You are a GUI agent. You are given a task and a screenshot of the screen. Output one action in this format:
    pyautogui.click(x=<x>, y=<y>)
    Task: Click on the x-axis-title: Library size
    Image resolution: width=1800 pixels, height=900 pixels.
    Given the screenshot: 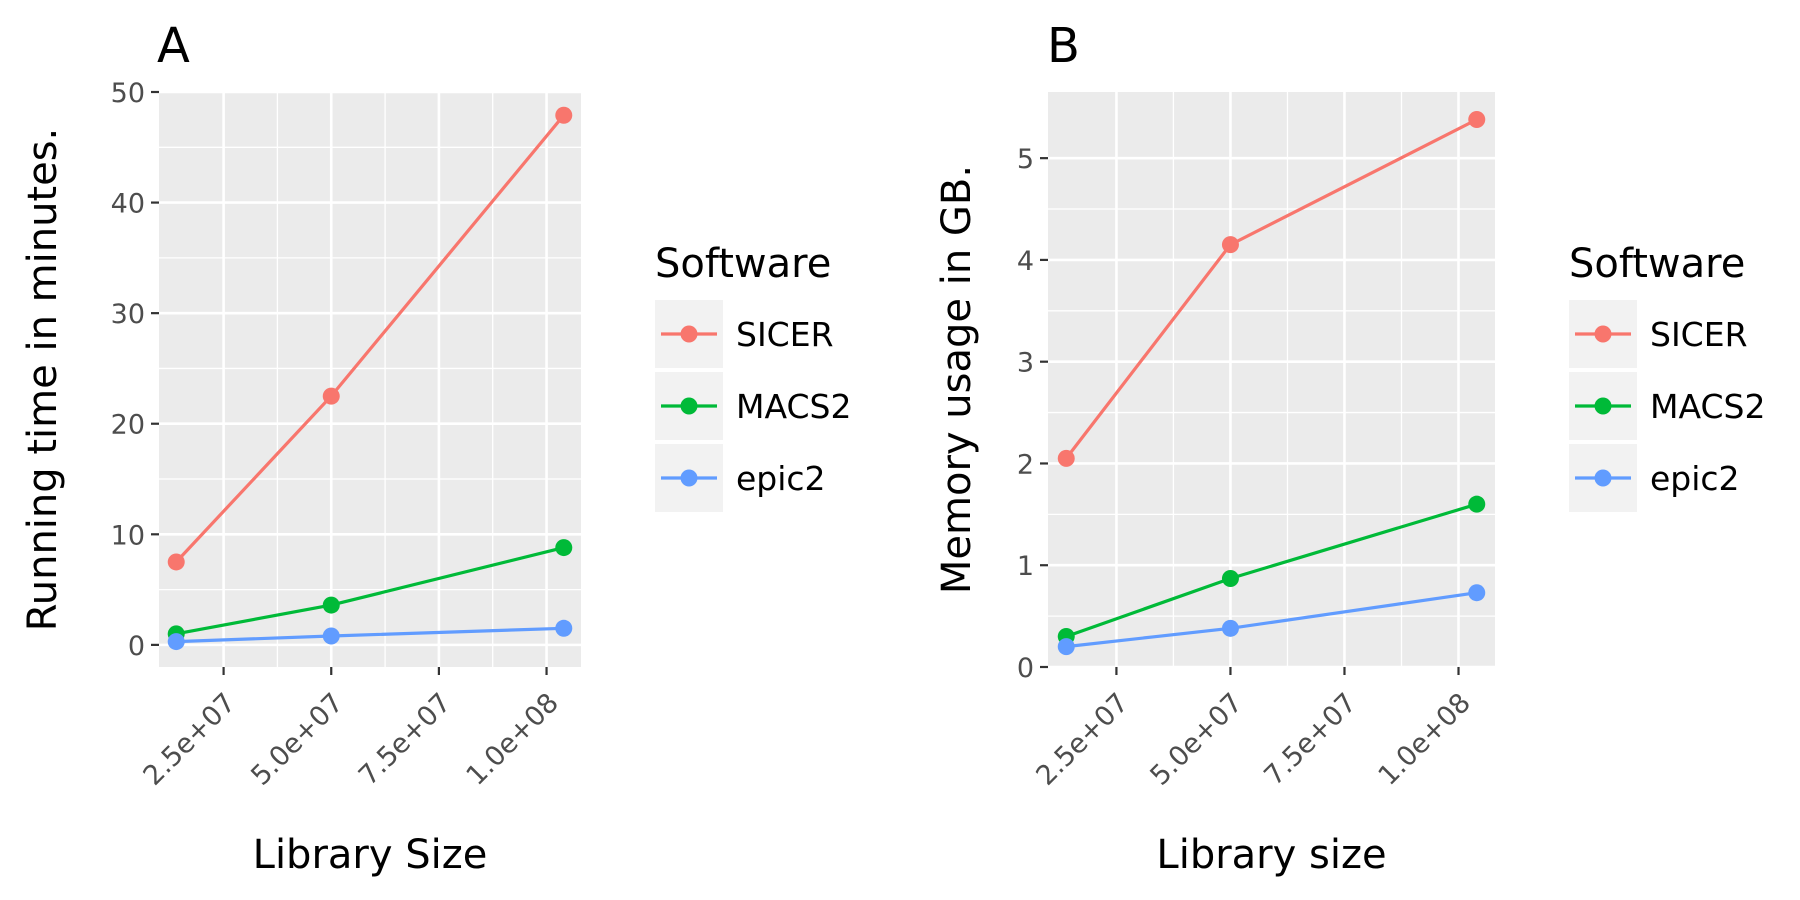 What is the action you would take?
    pyautogui.click(x=1271, y=855)
    